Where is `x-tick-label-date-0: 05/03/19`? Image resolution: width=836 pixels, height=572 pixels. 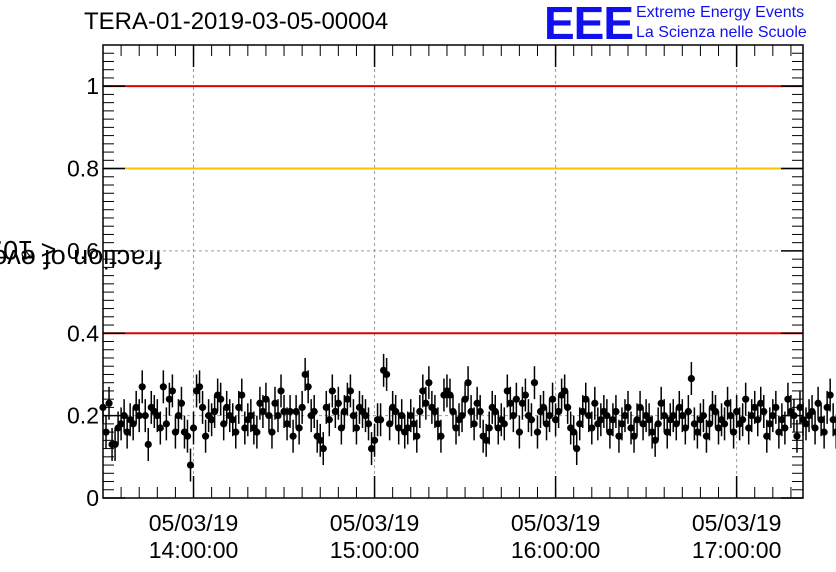
x-tick-label-date-0: 05/03/19 is located at coordinates (194, 523).